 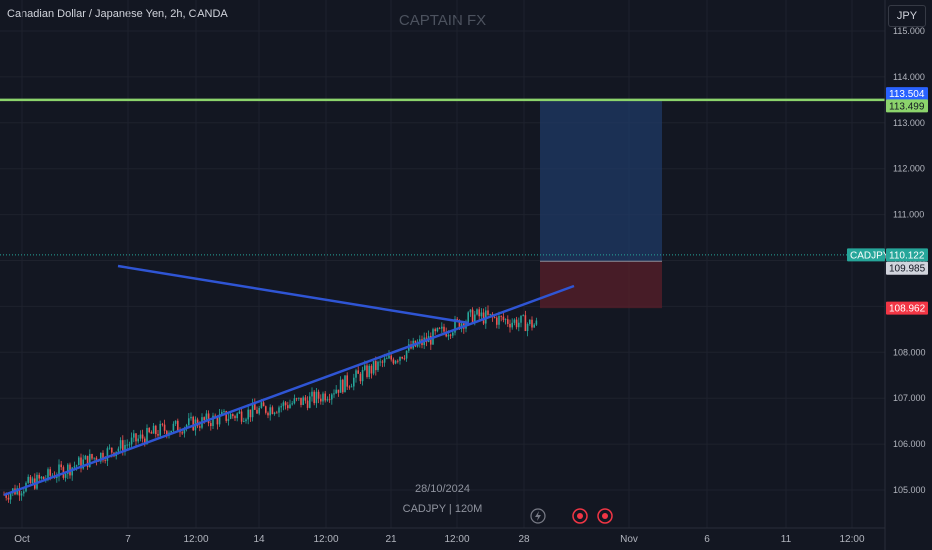 What do you see at coordinates (909, 398) in the screenshot?
I see `price-tick: 107.000` at bounding box center [909, 398].